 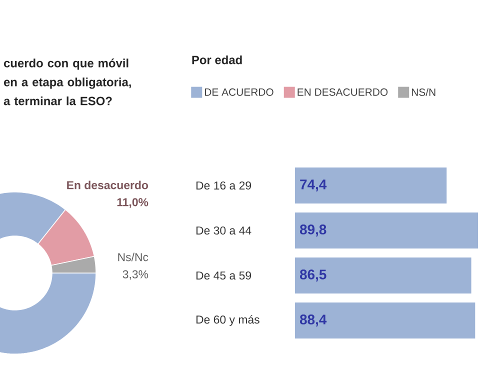 I want to click on data-label: 88,4, so click(x=313, y=320).